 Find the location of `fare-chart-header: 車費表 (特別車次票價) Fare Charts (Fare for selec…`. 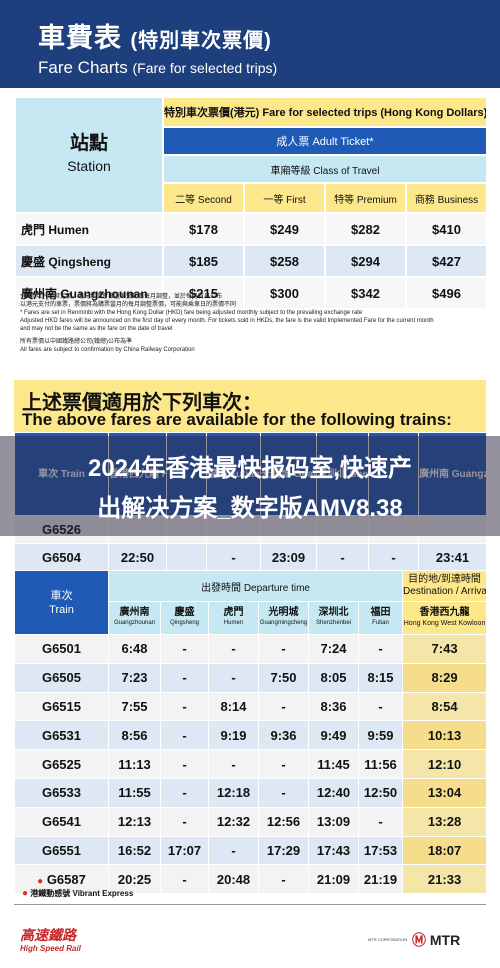

fare-chart-header: 車費表 (特別車次票價) Fare Charts (Fare for selec… is located at coordinates (250, 44).